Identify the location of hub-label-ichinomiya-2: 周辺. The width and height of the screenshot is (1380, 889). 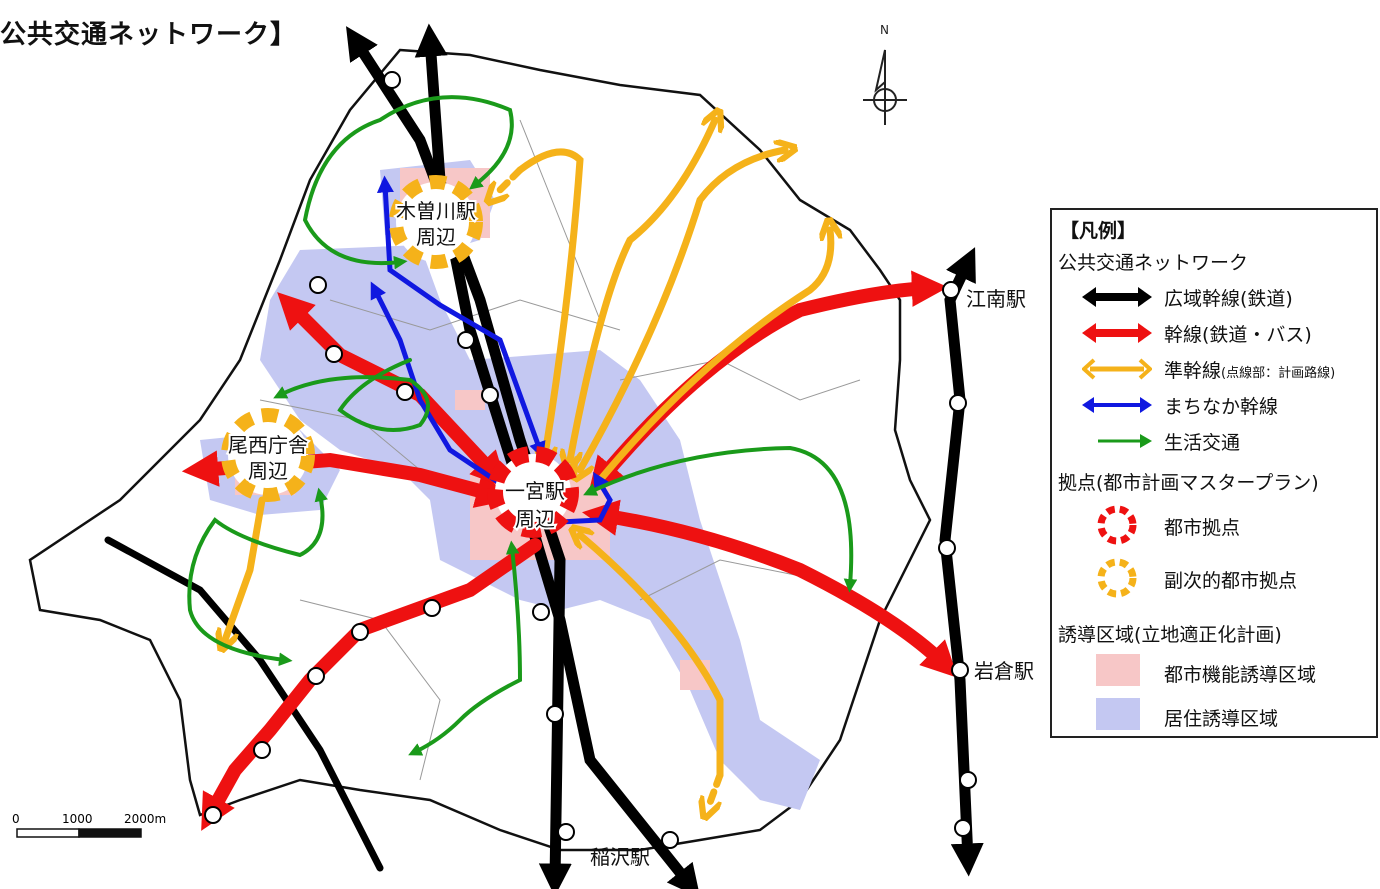
(535, 519).